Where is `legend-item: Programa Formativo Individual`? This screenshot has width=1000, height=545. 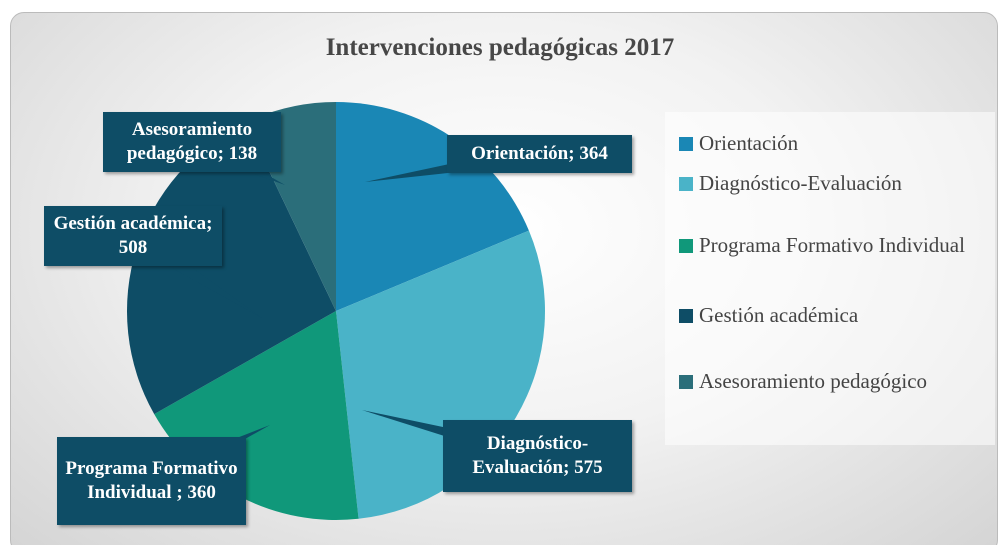
legend-item: Programa Formativo Individual is located at coordinates (829, 246).